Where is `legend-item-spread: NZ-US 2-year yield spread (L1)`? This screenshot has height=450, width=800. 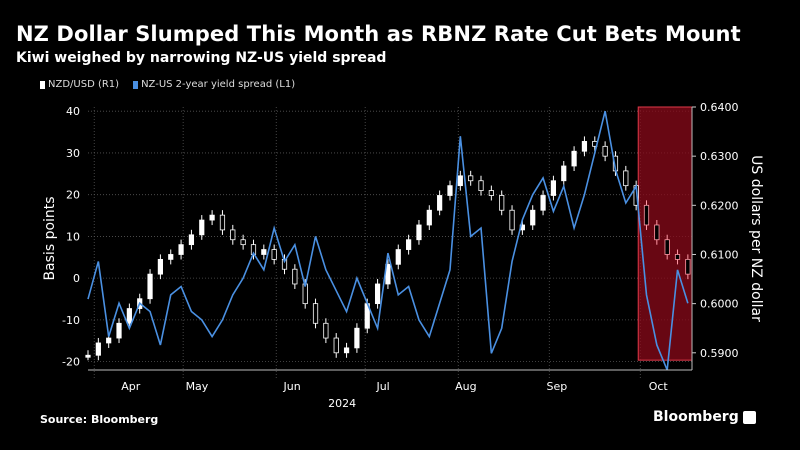 legend-item-spread: NZ-US 2-year yield spread (L1) is located at coordinates (214, 84).